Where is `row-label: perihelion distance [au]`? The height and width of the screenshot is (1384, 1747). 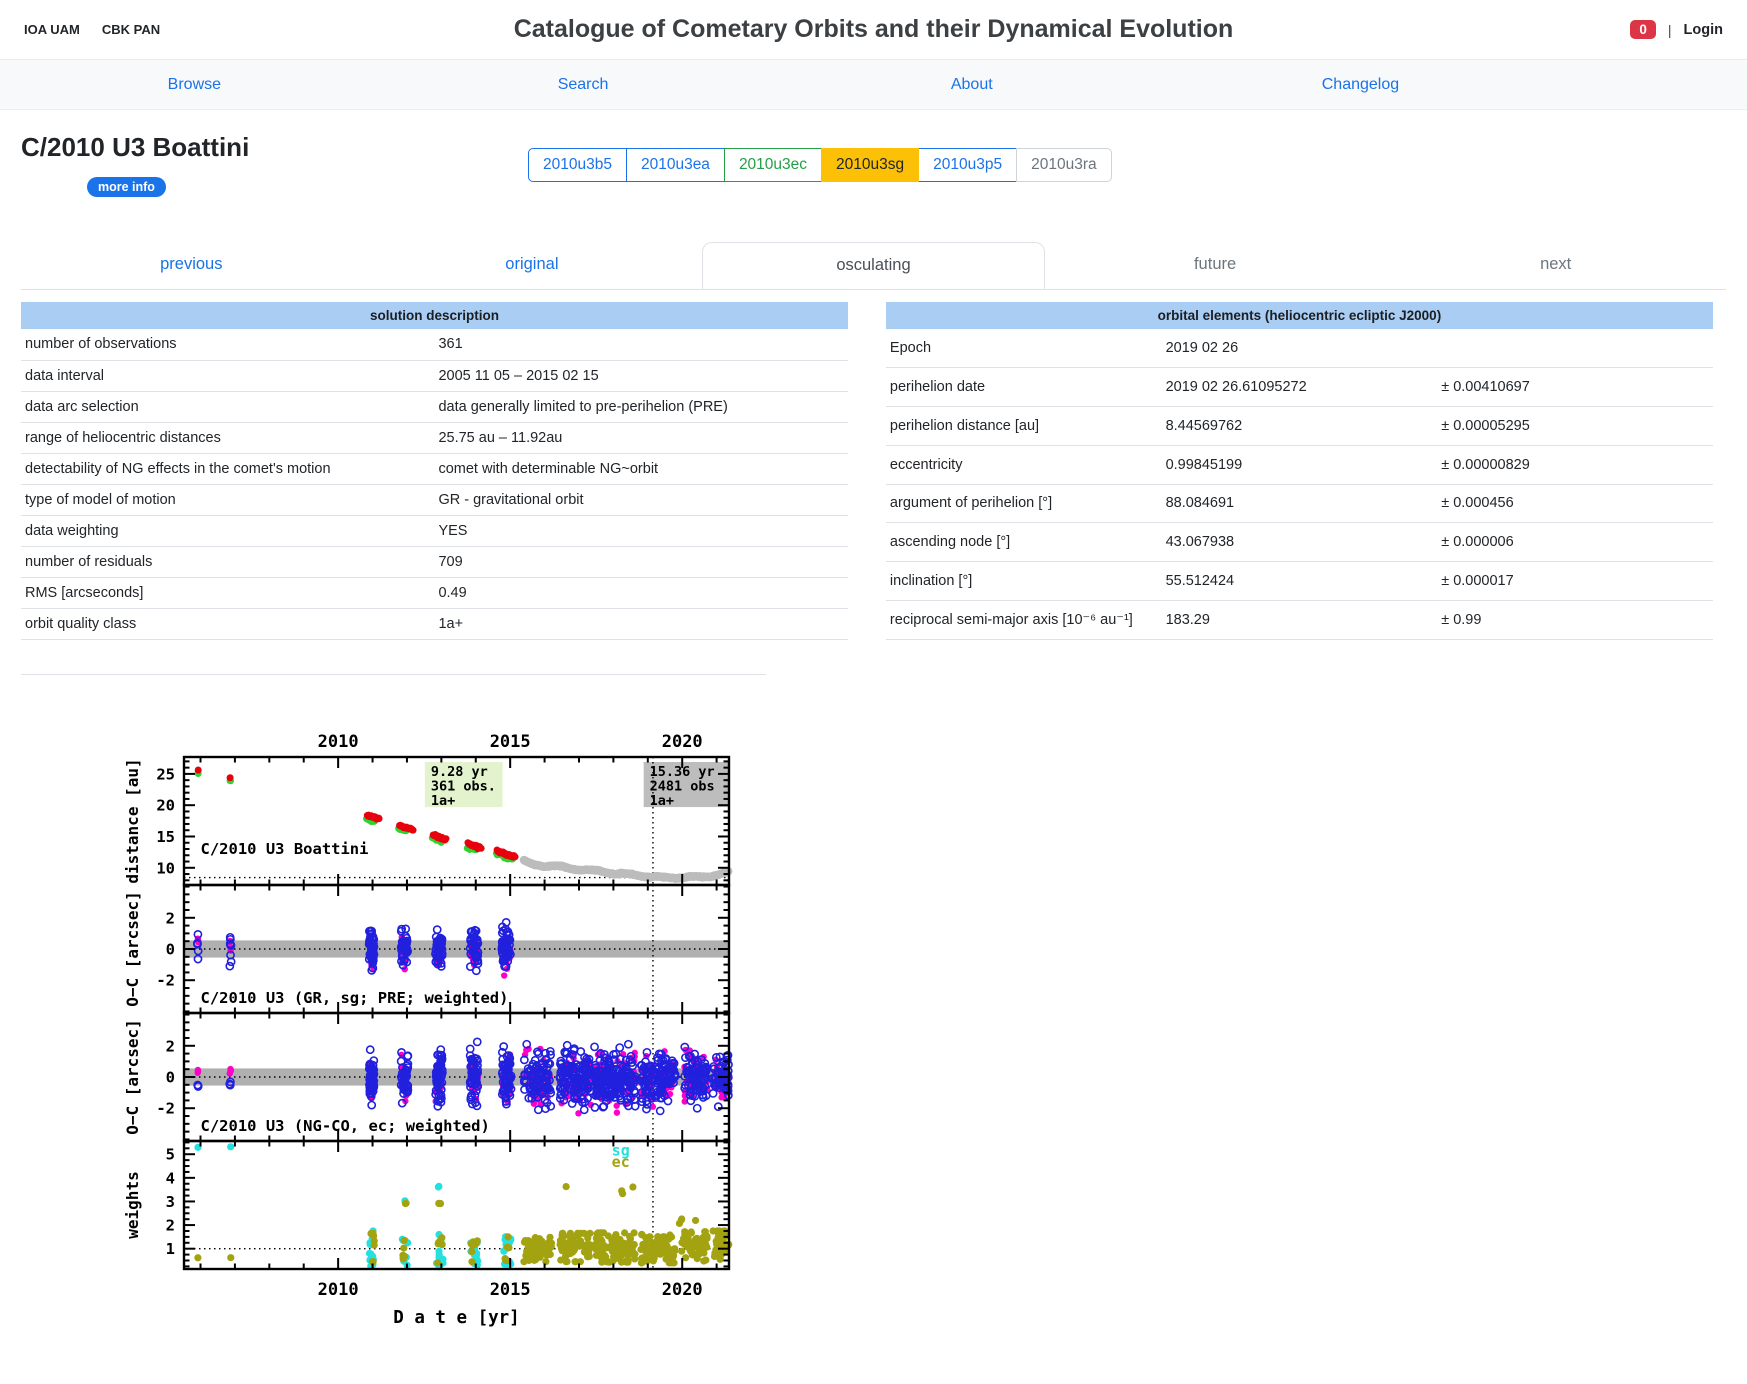
row-label: perihelion distance [au] is located at coordinates (1023, 426).